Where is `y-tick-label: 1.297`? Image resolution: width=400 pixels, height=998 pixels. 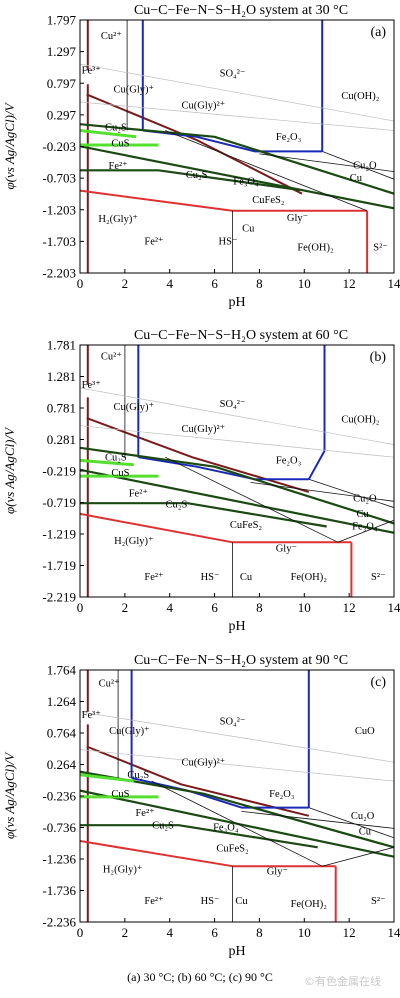 y-tick-label: 1.297 is located at coordinates (62, 51).